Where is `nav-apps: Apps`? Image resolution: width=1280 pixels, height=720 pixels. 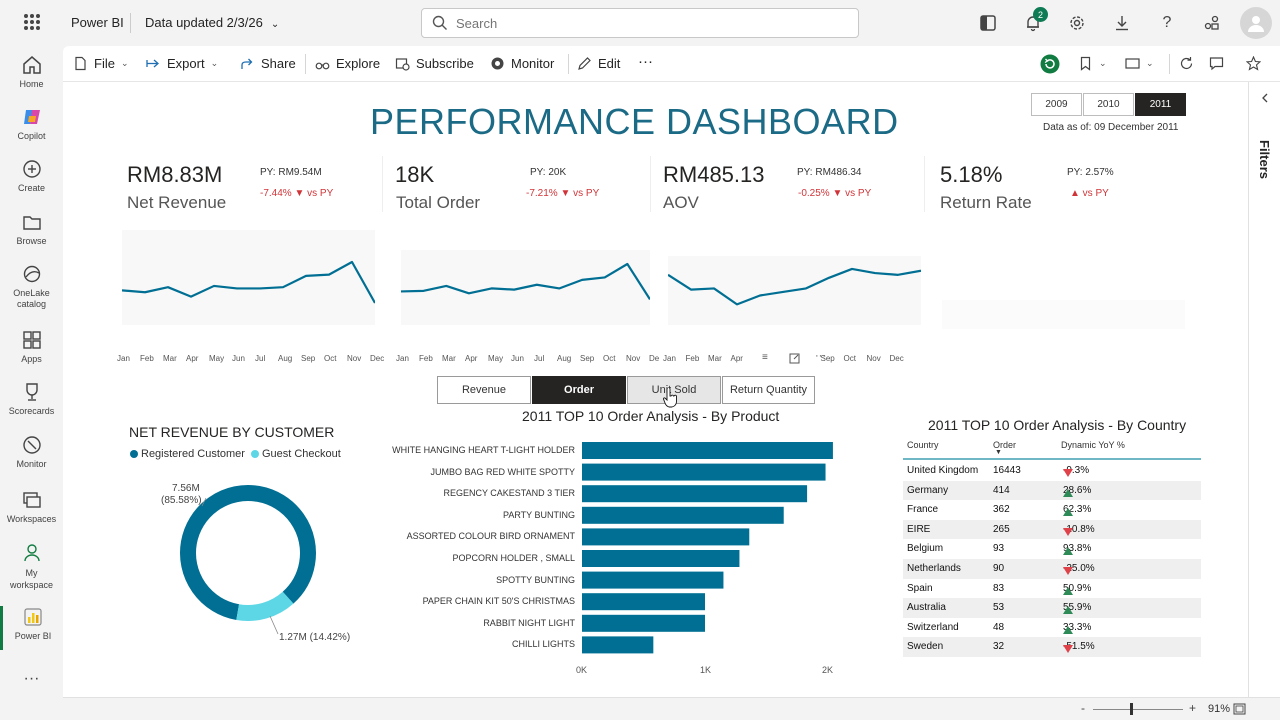 nav-apps: Apps is located at coordinates (31, 346).